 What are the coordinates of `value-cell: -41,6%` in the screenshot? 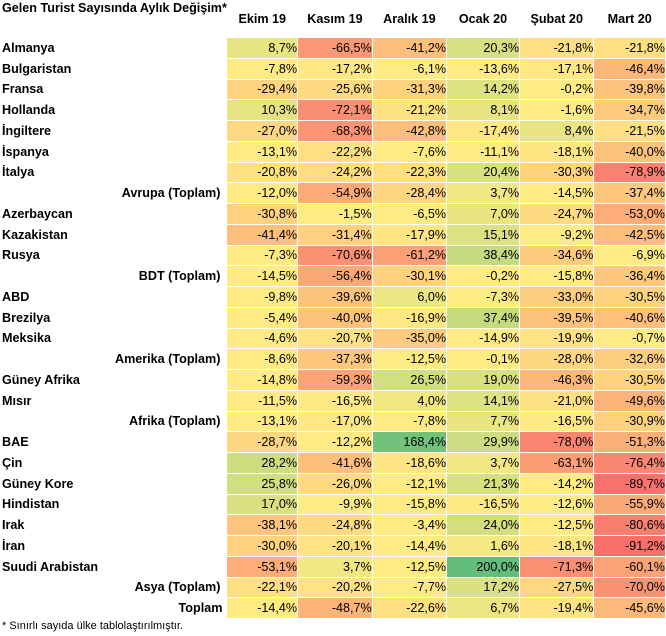 It's located at (335, 463).